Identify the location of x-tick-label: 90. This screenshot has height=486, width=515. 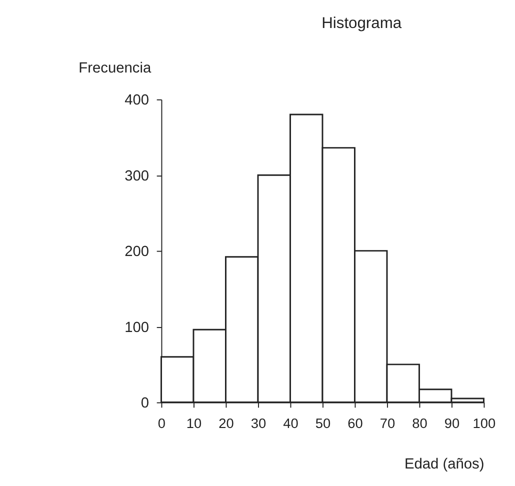
(452, 424).